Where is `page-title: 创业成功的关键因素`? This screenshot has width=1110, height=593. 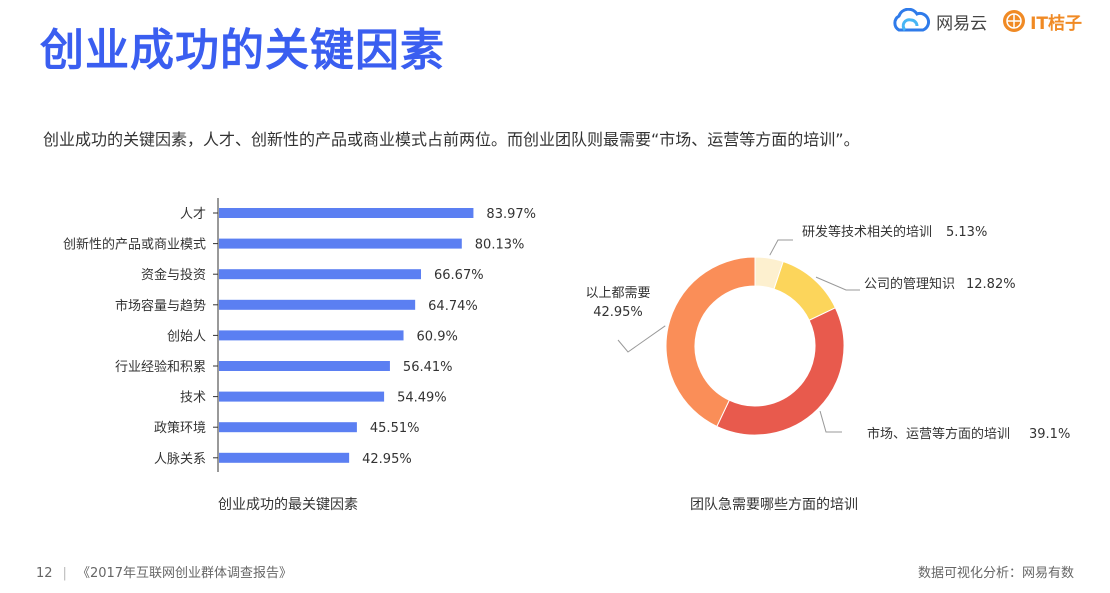
page-title: 创业成功的关键因素 is located at coordinates (242, 50).